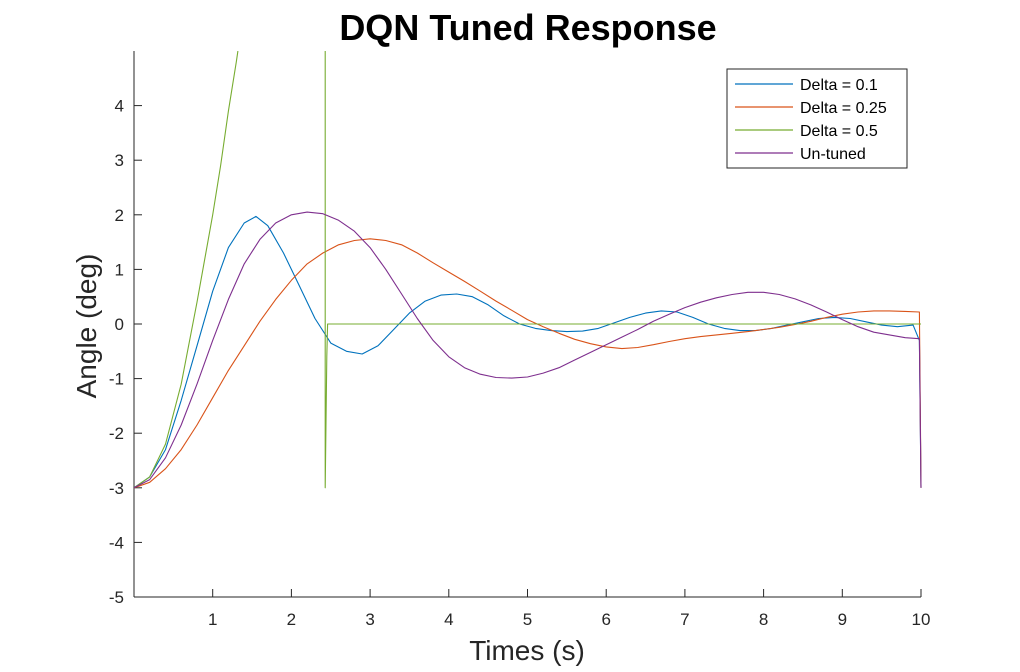 This screenshot has width=1020, height=672. Describe the element at coordinates (605, 619) in the screenshot. I see `x-tick-label: 6` at that location.